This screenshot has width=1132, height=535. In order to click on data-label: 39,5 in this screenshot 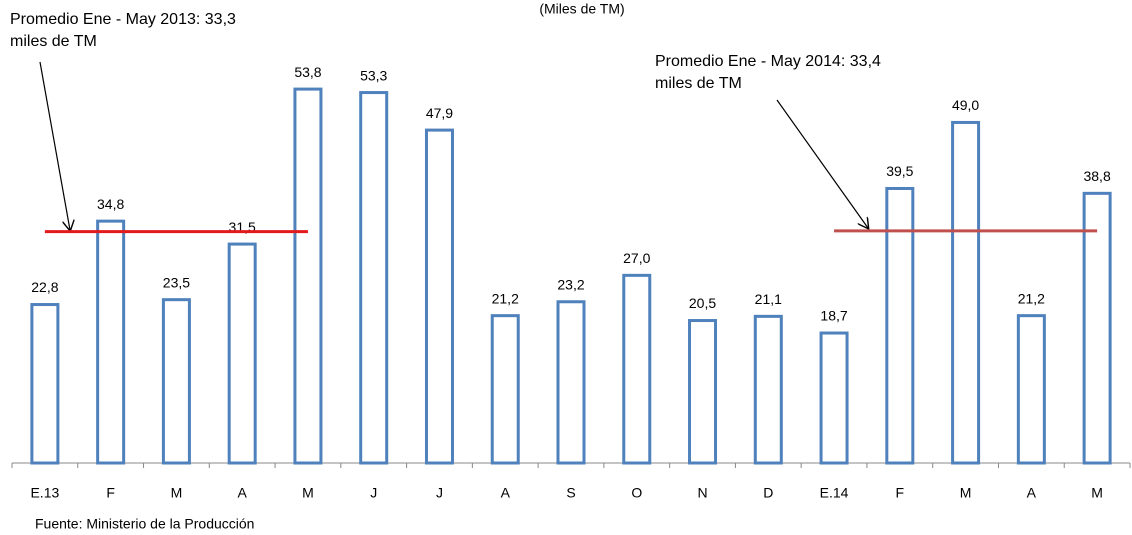, I will do `click(899, 171)`.